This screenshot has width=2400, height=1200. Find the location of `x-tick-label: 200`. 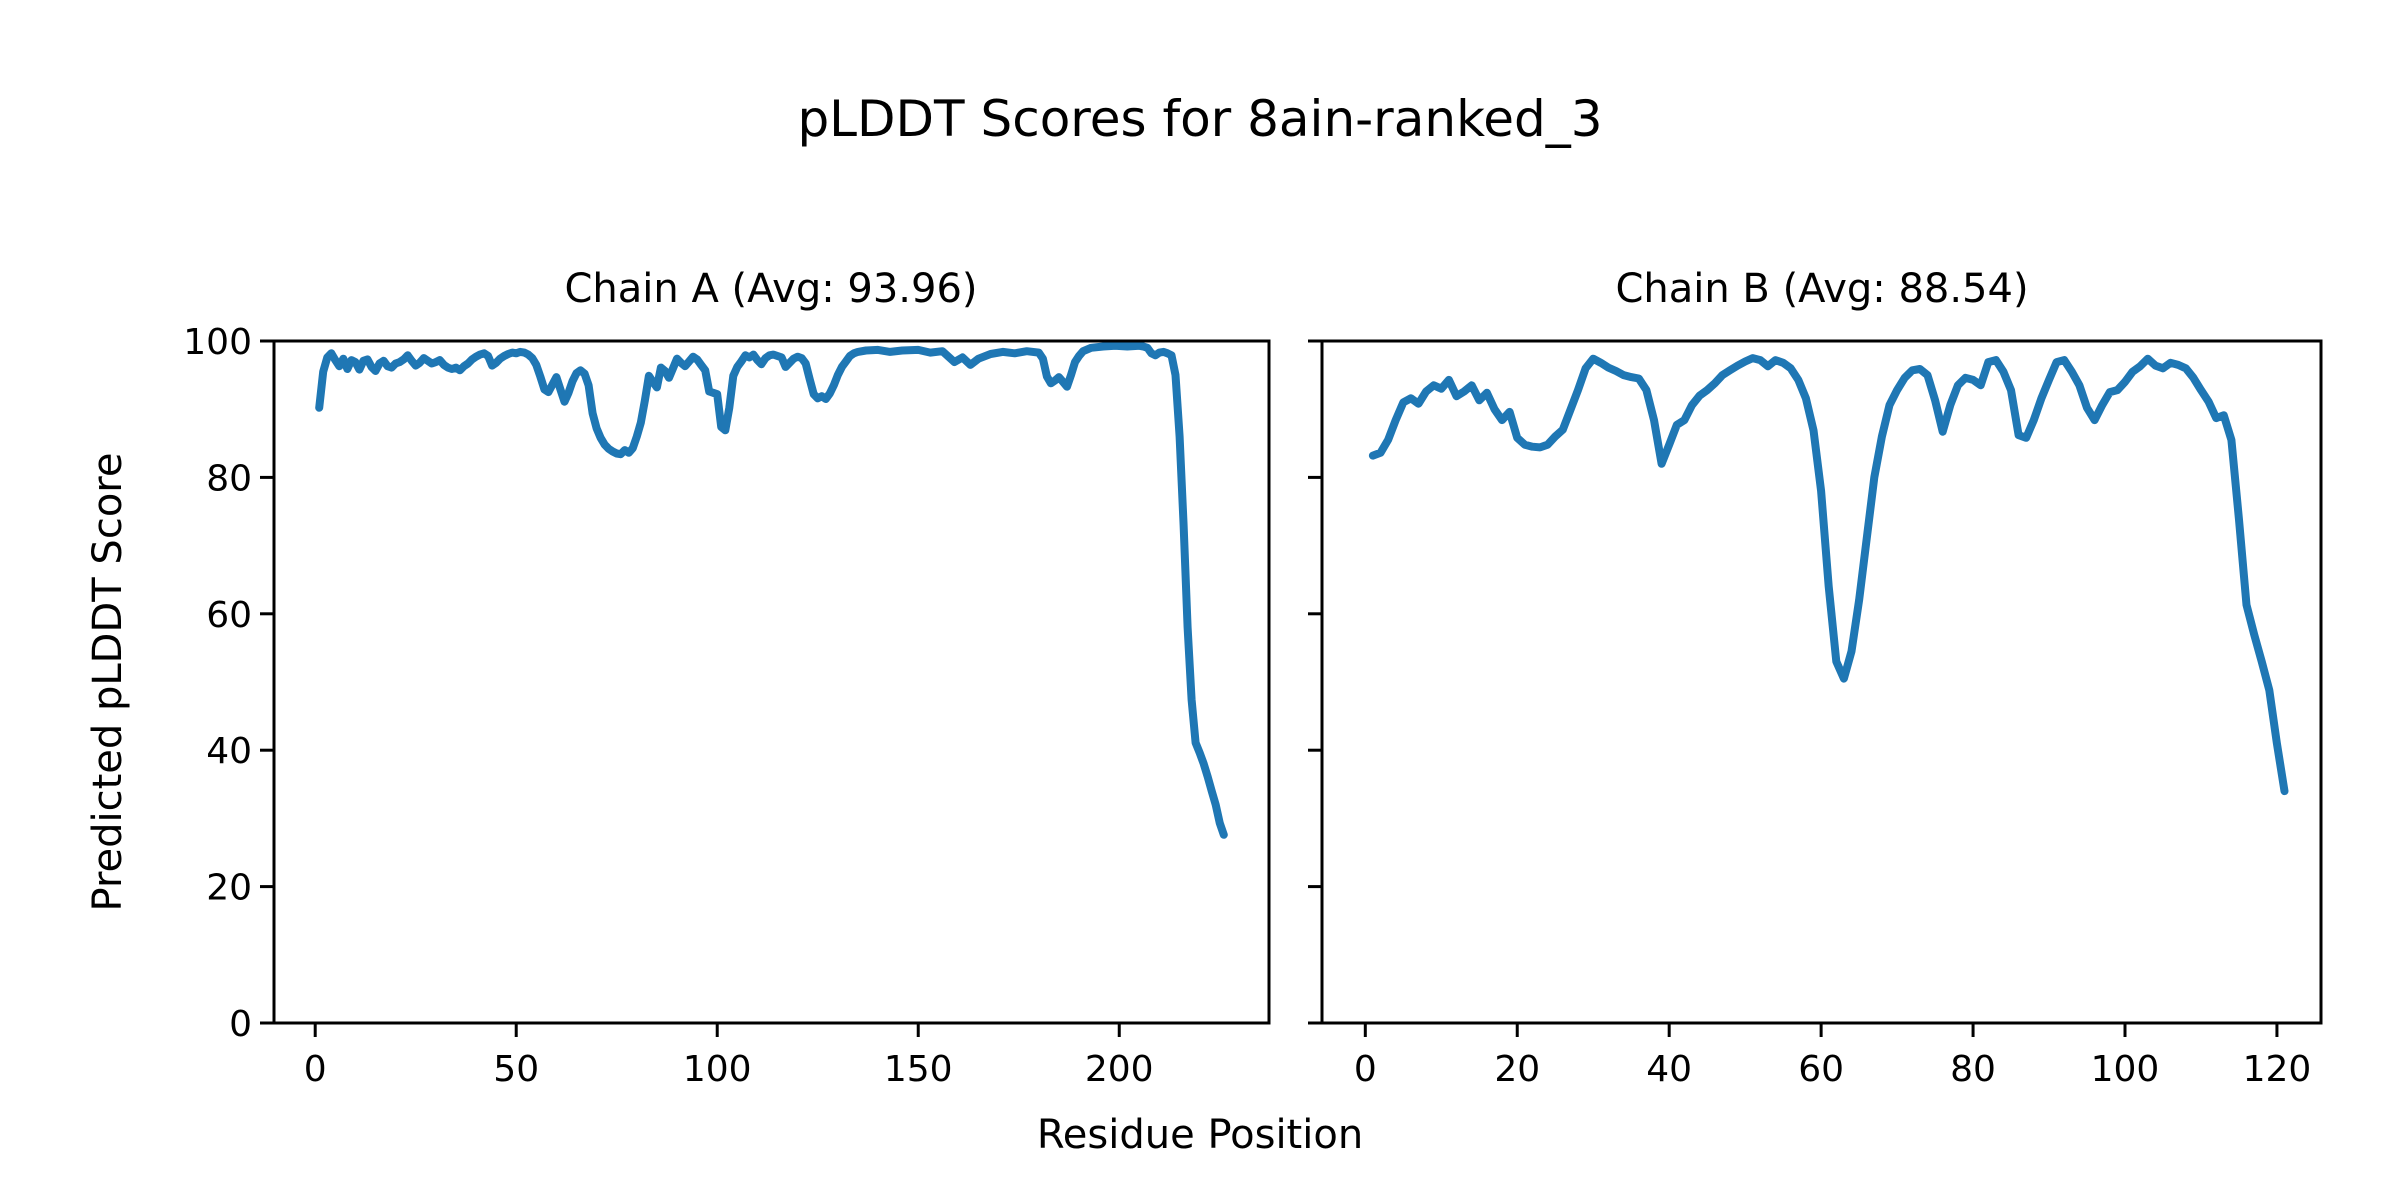

x-tick-label: 200 is located at coordinates (1119, 1069).